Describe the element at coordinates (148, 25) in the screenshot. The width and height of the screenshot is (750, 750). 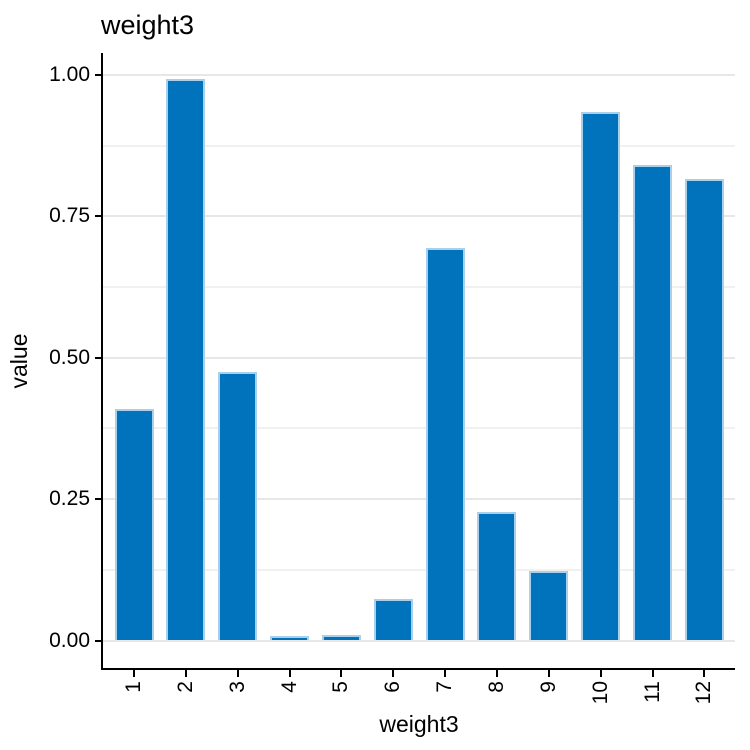
I see `chart-title: weight3` at that location.